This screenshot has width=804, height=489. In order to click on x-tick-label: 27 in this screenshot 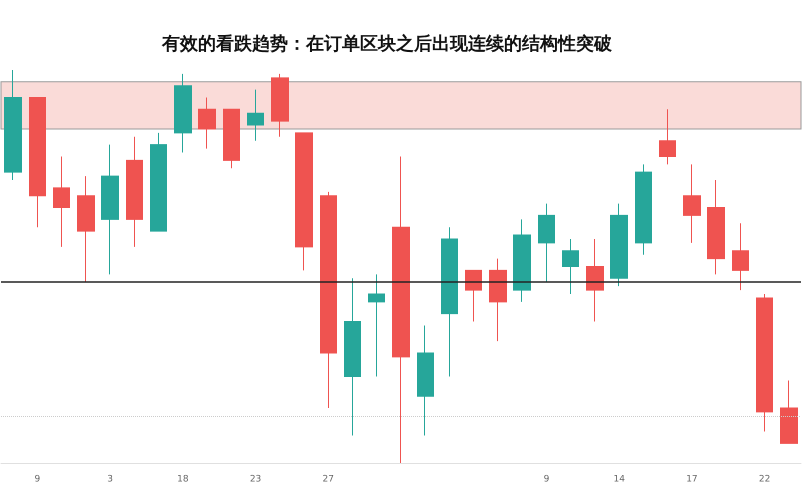, I will do `click(328, 479)`.